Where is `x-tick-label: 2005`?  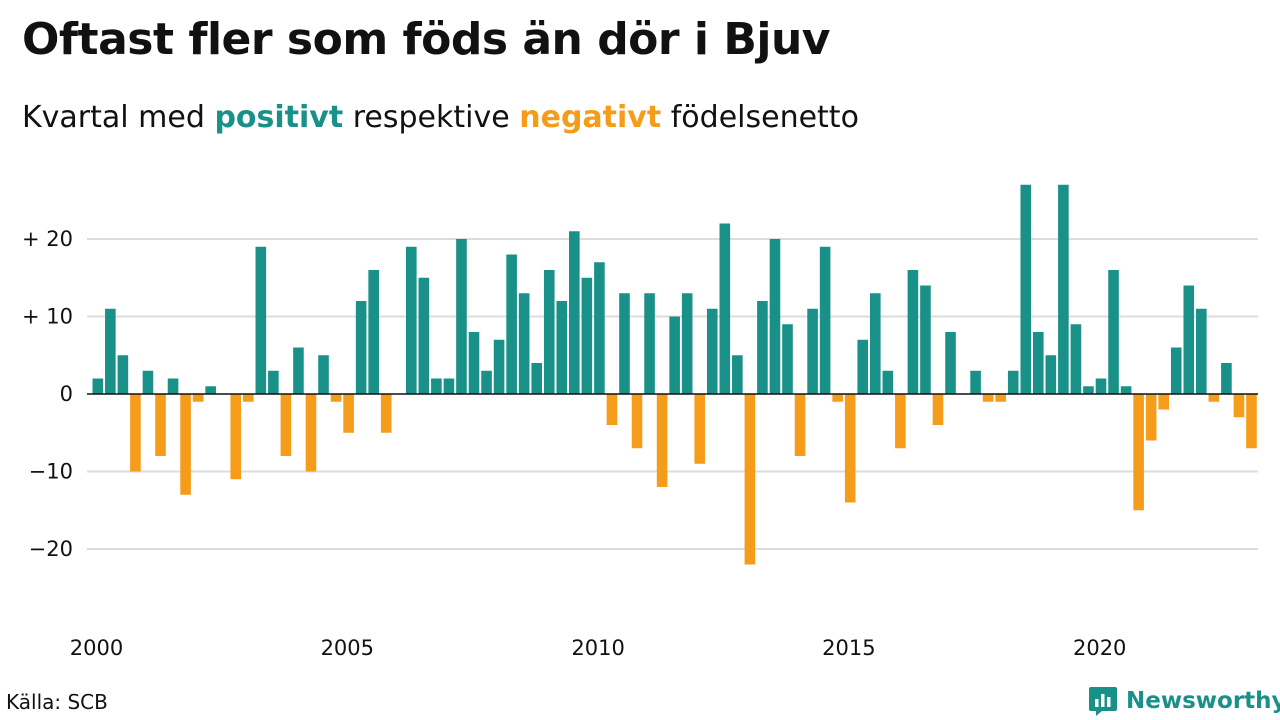
x-tick-label: 2005 is located at coordinates (347, 648).